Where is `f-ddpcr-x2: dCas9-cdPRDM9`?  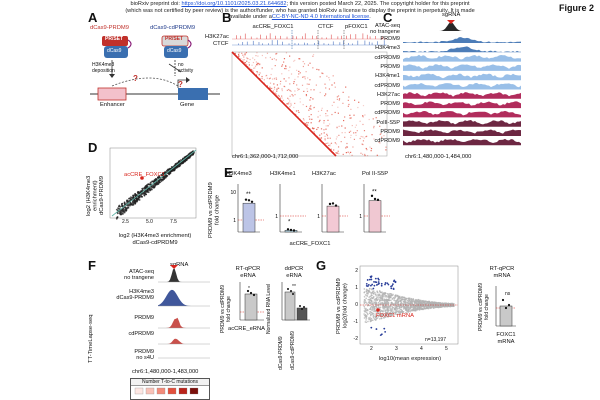
f-ddpcr-x2: dCas9-cdPRDM9 is located at coordinates (293, 350).